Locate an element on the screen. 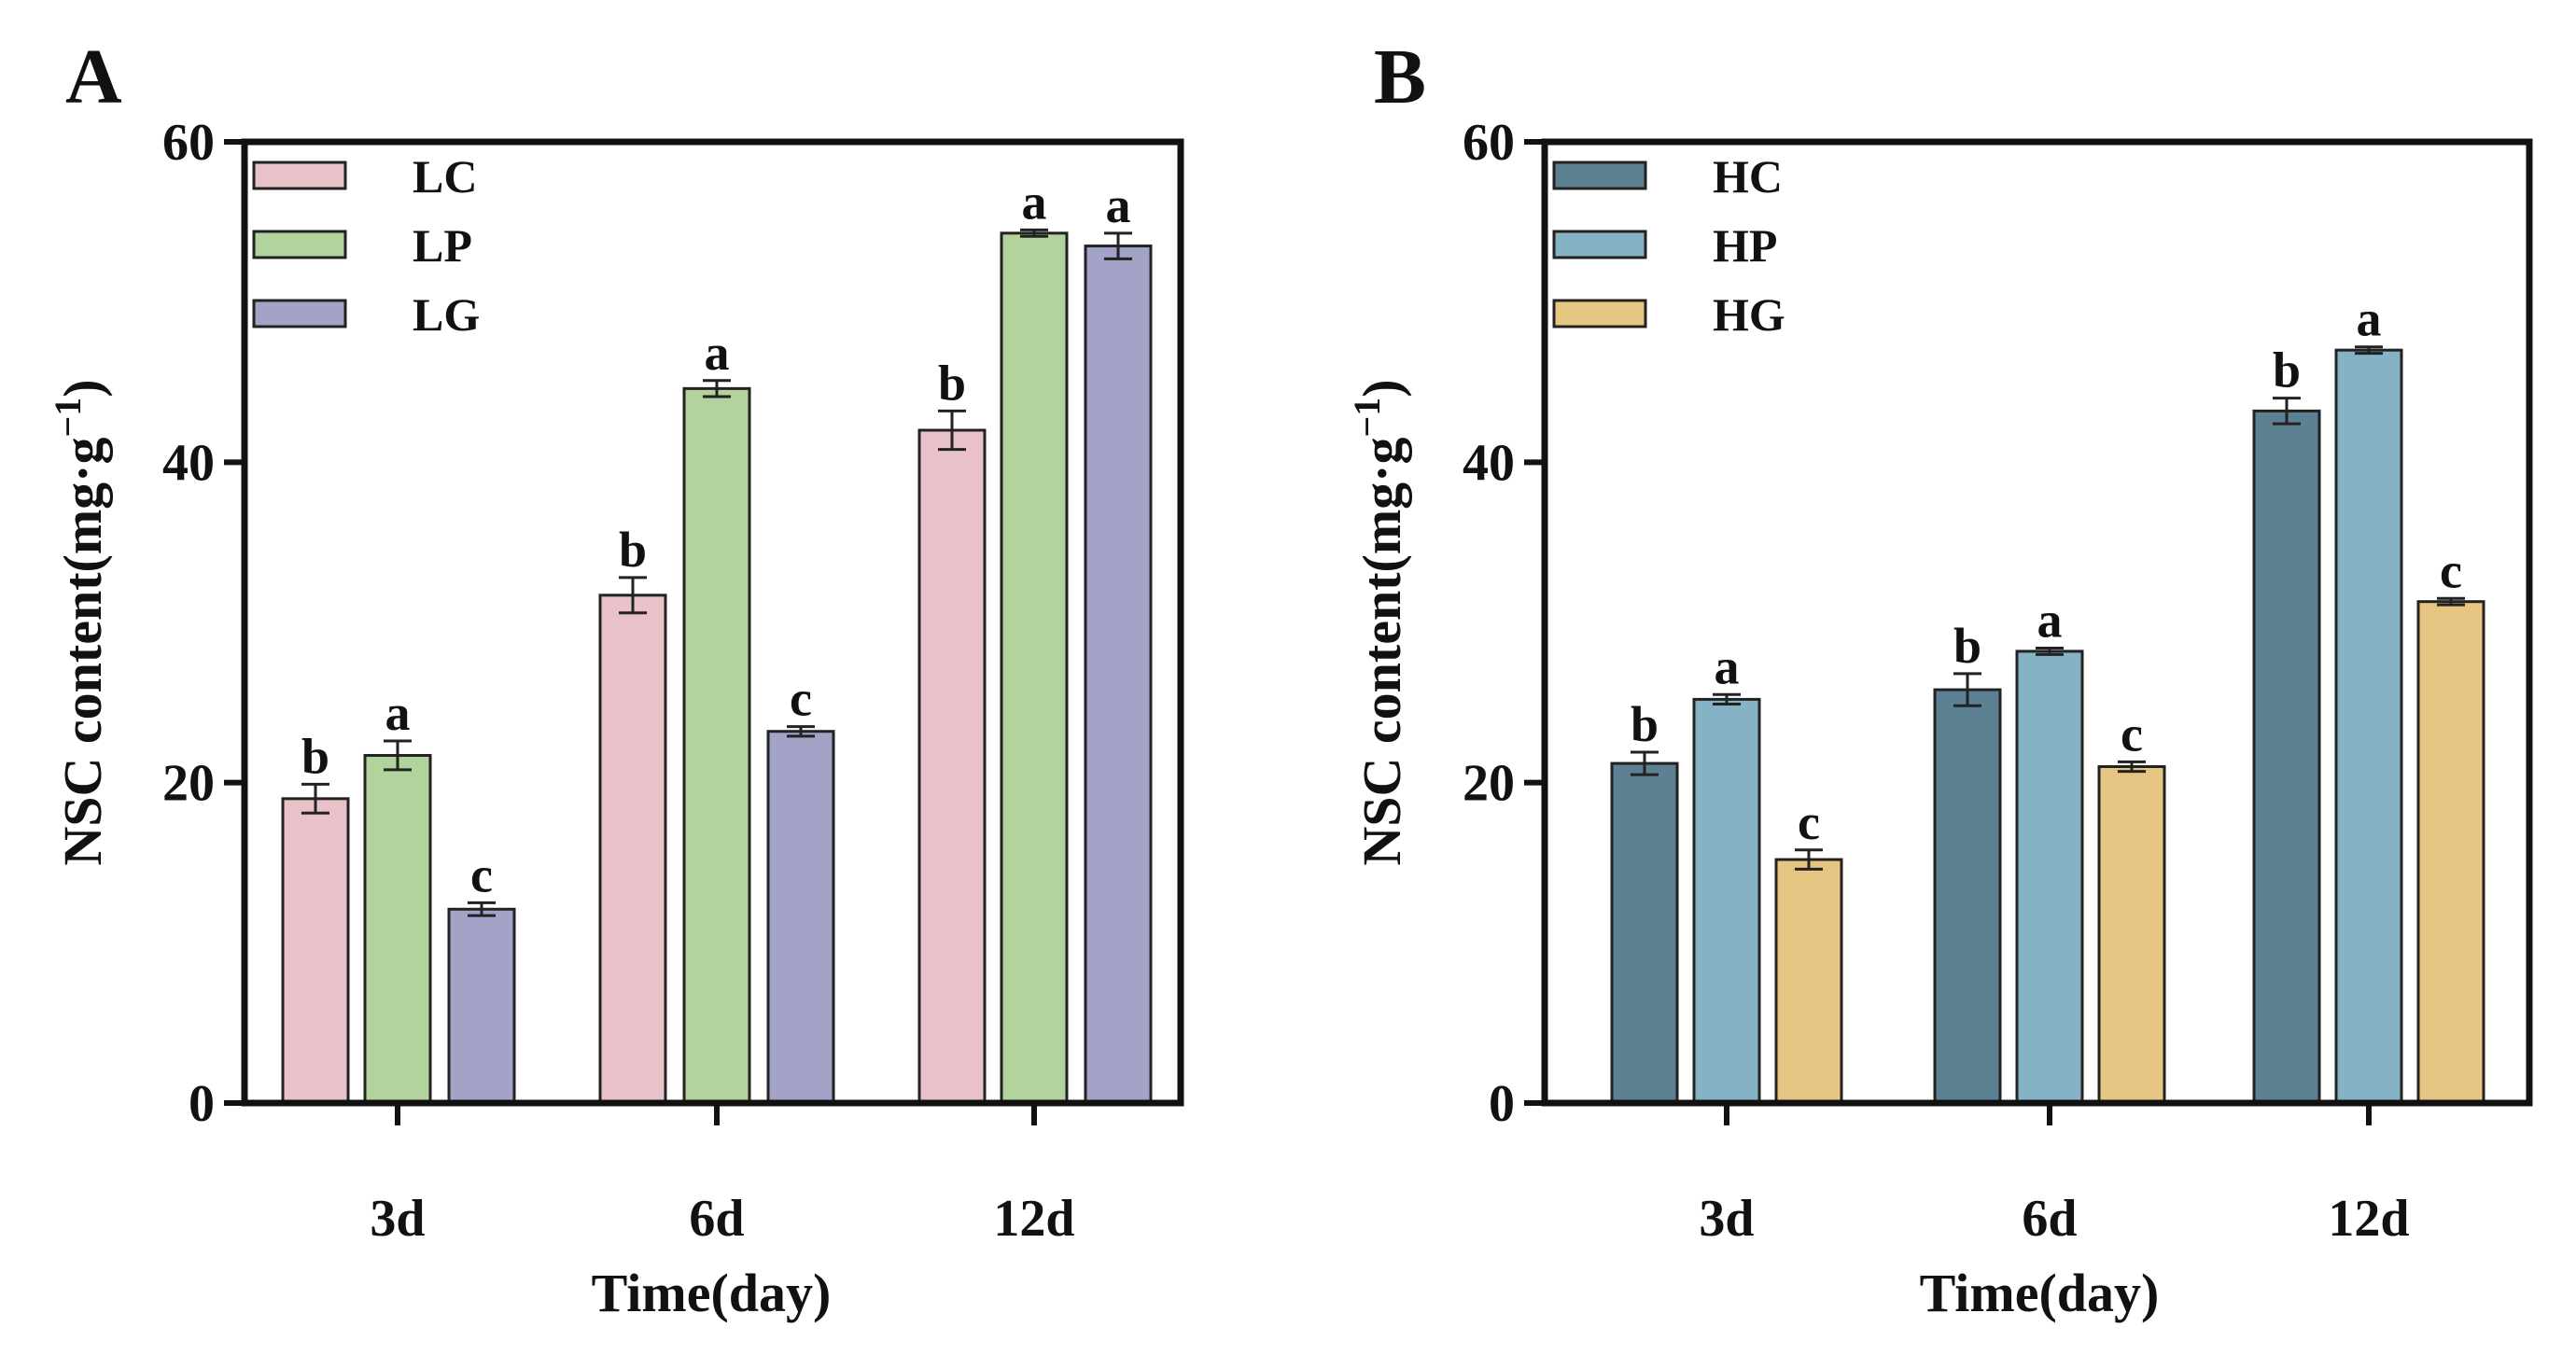 Image resolution: width=2576 pixels, height=1355 pixels. legend-label: LG is located at coordinates (446, 314).